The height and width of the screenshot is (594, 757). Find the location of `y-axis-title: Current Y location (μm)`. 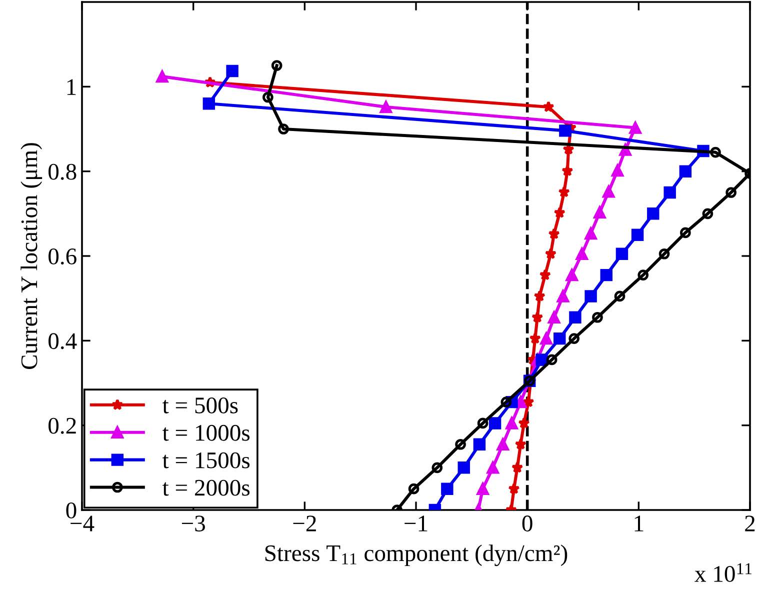

y-axis-title: Current Y location (μm) is located at coordinates (31, 256).